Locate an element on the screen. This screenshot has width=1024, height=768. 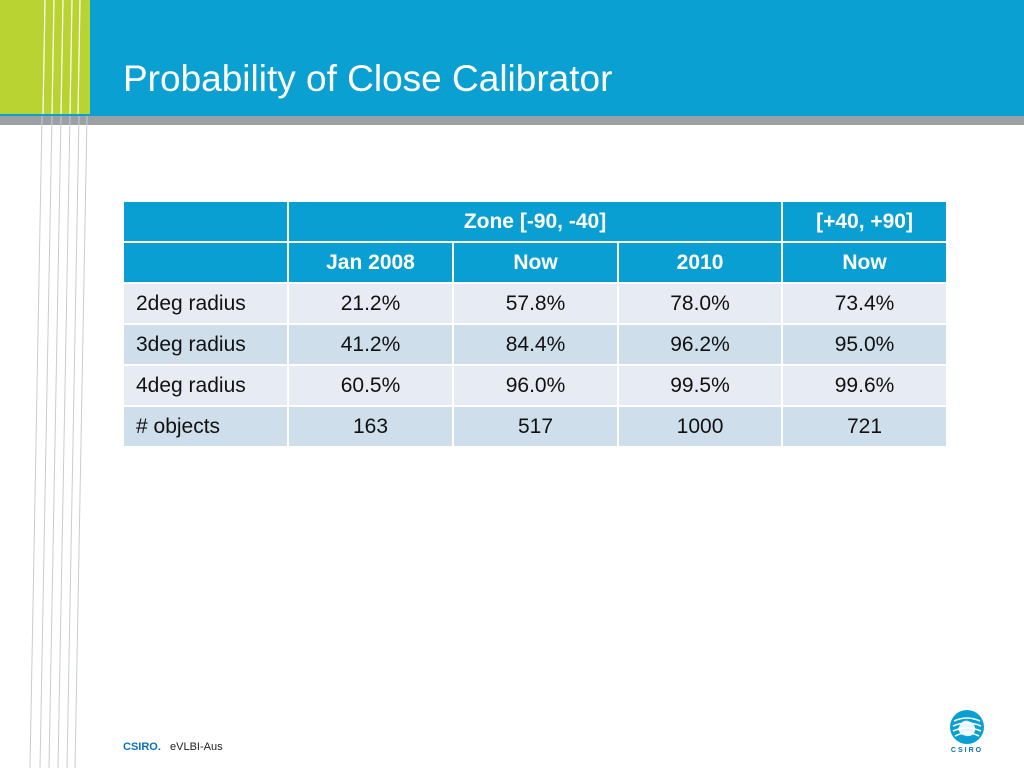
table-cell: 163 is located at coordinates (370, 426).